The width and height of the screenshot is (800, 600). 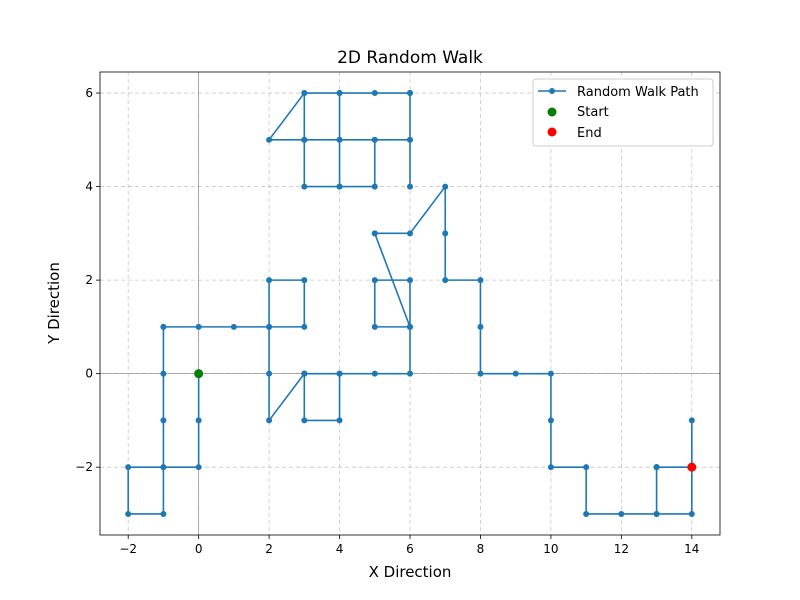 What do you see at coordinates (691, 549) in the screenshot?
I see `x-tick-label: 14` at bounding box center [691, 549].